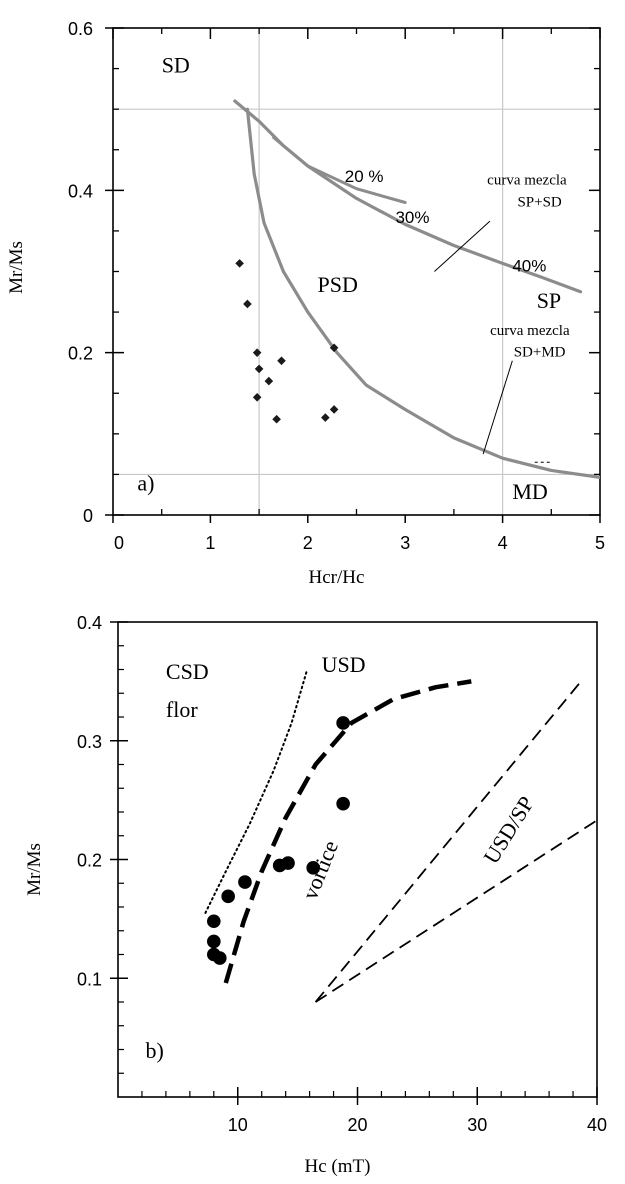 The width and height of the screenshot is (625, 1184). What do you see at coordinates (89, 623) in the screenshot?
I see `y-tick-label-b-3: 0.4` at bounding box center [89, 623].